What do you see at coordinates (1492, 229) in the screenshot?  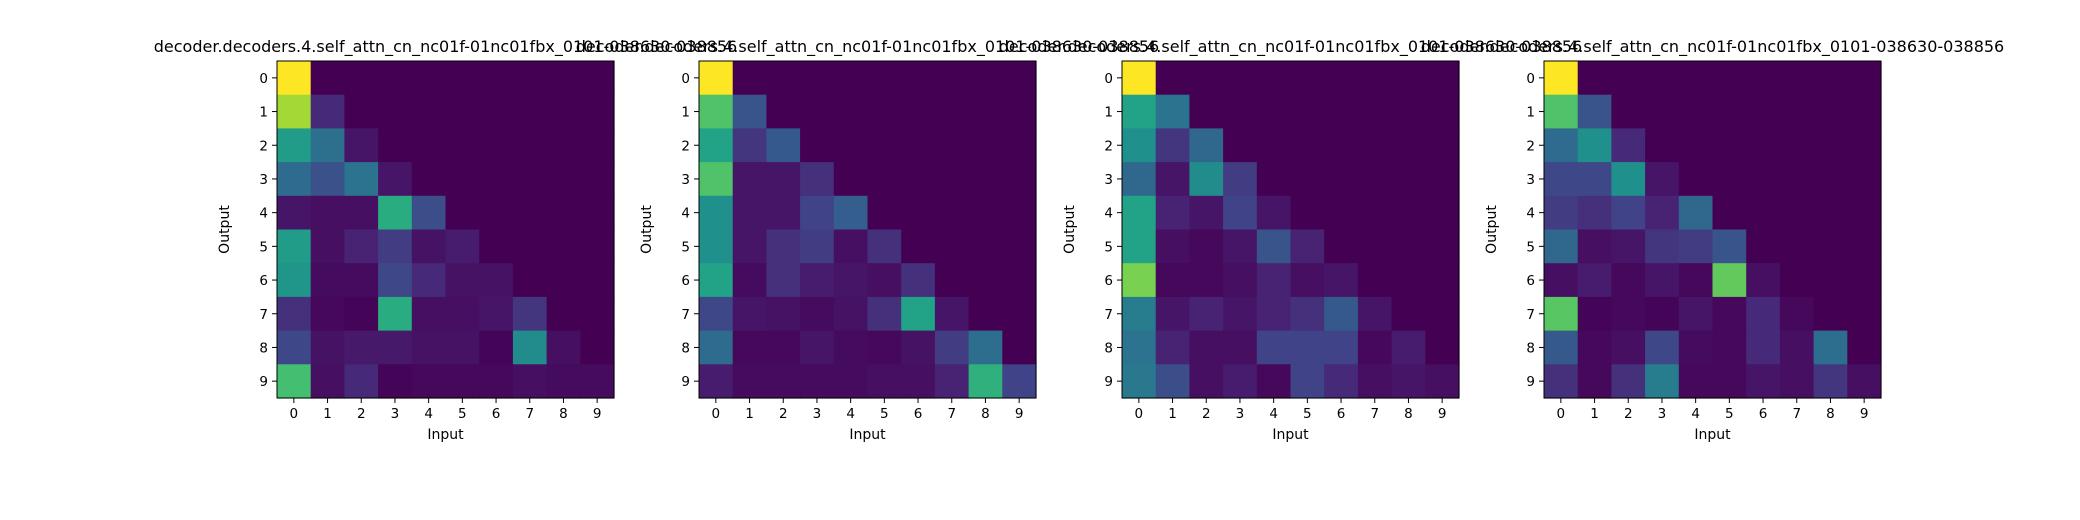 I see `y-axis-label: Output` at bounding box center [1492, 229].